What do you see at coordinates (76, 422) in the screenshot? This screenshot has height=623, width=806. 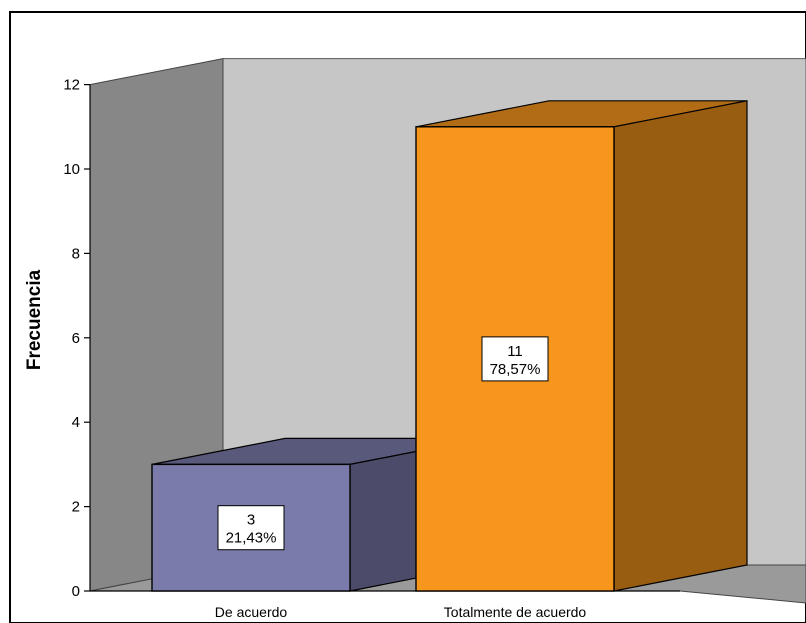 I see `y-tick-label: 4` at bounding box center [76, 422].